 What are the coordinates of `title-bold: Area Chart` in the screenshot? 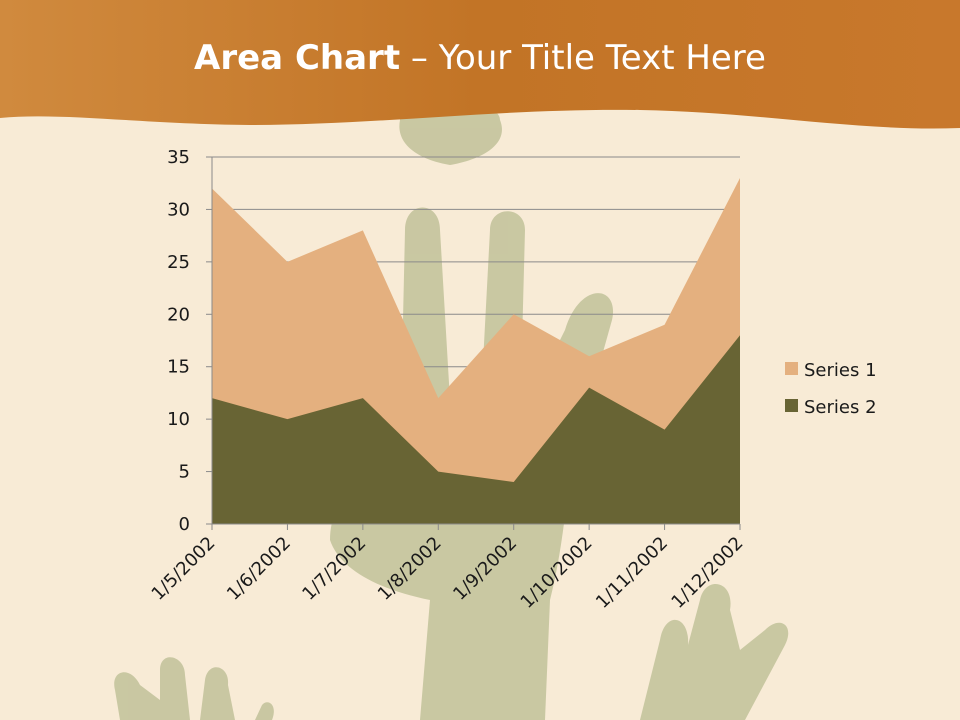 It's located at (297, 58).